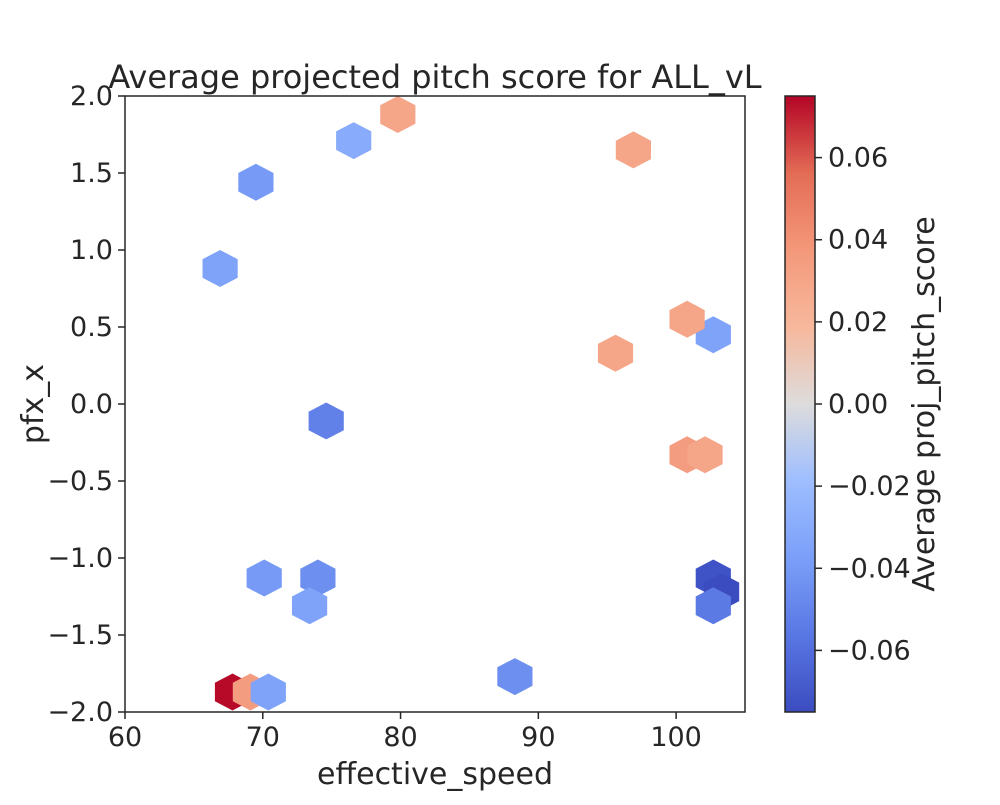 The width and height of the screenshot is (1000, 805). What do you see at coordinates (91, 173) in the screenshot?
I see `y-tick-label: 1.5` at bounding box center [91, 173].